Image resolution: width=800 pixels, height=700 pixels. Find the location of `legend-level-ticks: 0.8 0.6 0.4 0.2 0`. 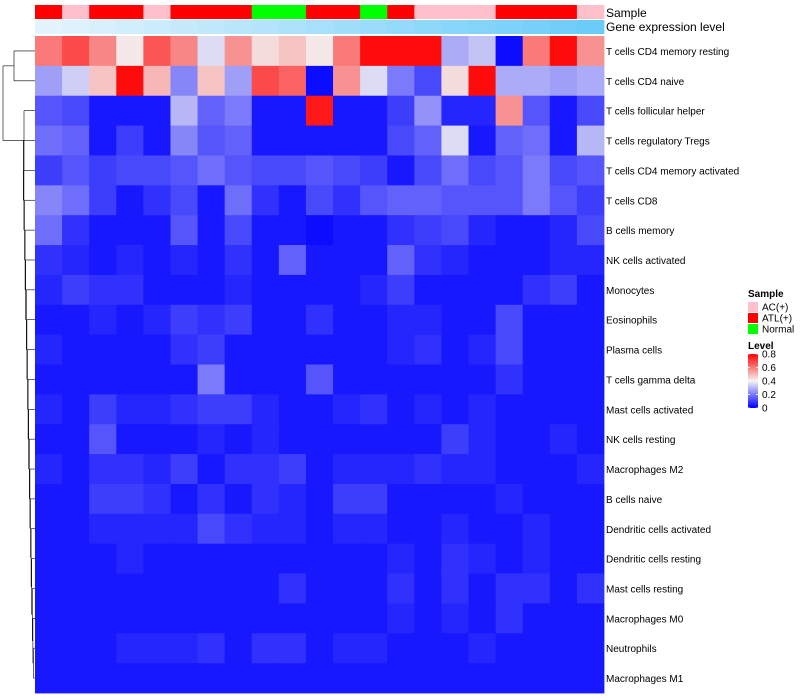

legend-level-ticks: 0.8 0.6 0.4 0.2 0 is located at coordinates (762, 382).